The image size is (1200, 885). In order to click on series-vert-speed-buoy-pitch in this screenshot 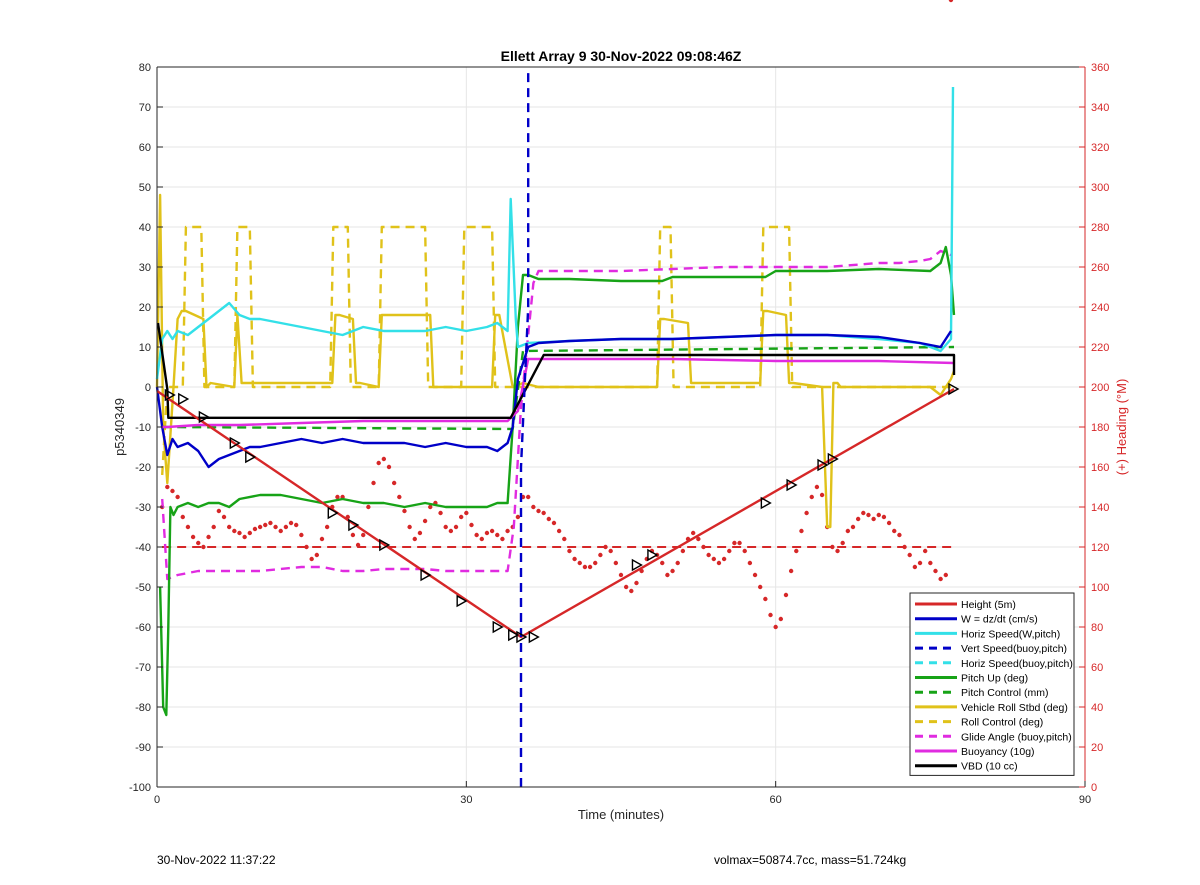, I will do `click(524, 427)`.